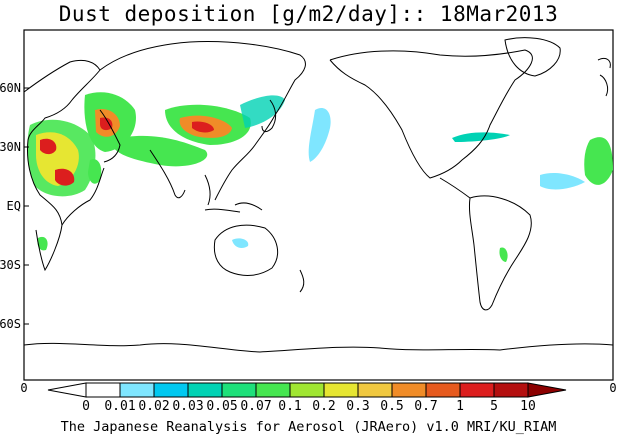  What do you see at coordinates (319, 135) in the screenshot?
I see `dust-pacific-wisp` at bounding box center [319, 135].